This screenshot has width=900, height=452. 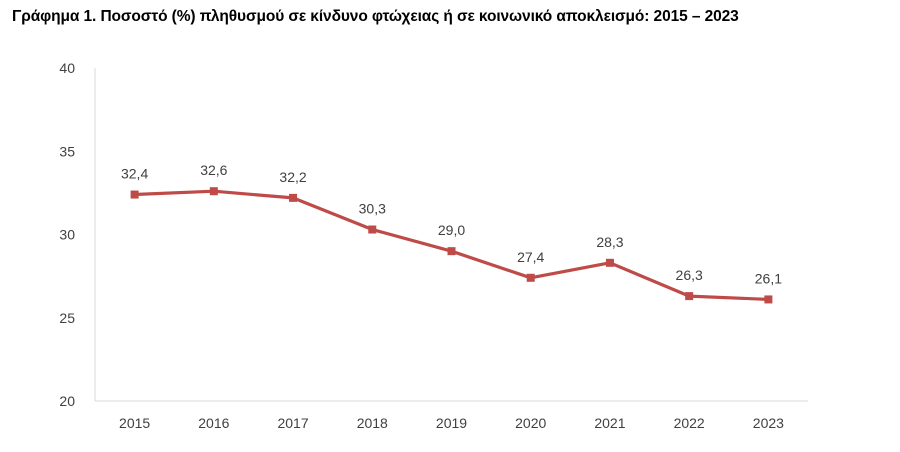 What do you see at coordinates (372, 423) in the screenshot?
I see `x-tick-label: 2018` at bounding box center [372, 423].